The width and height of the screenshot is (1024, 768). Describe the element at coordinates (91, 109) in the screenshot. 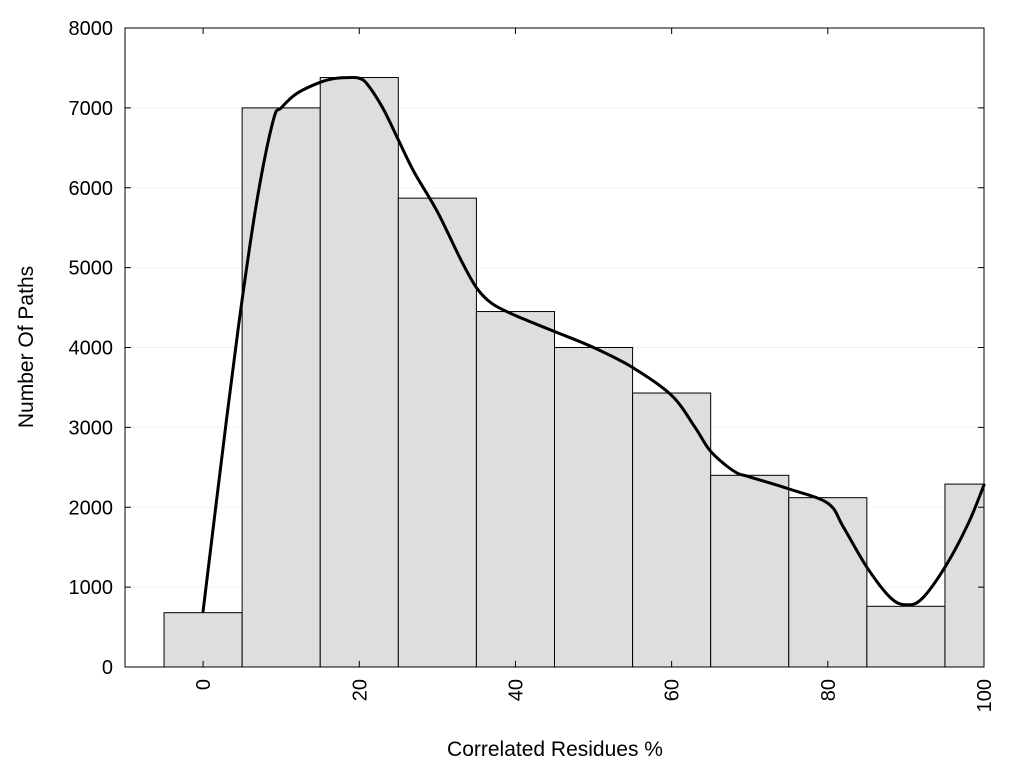

I see `y-tick-label: 7000` at that location.